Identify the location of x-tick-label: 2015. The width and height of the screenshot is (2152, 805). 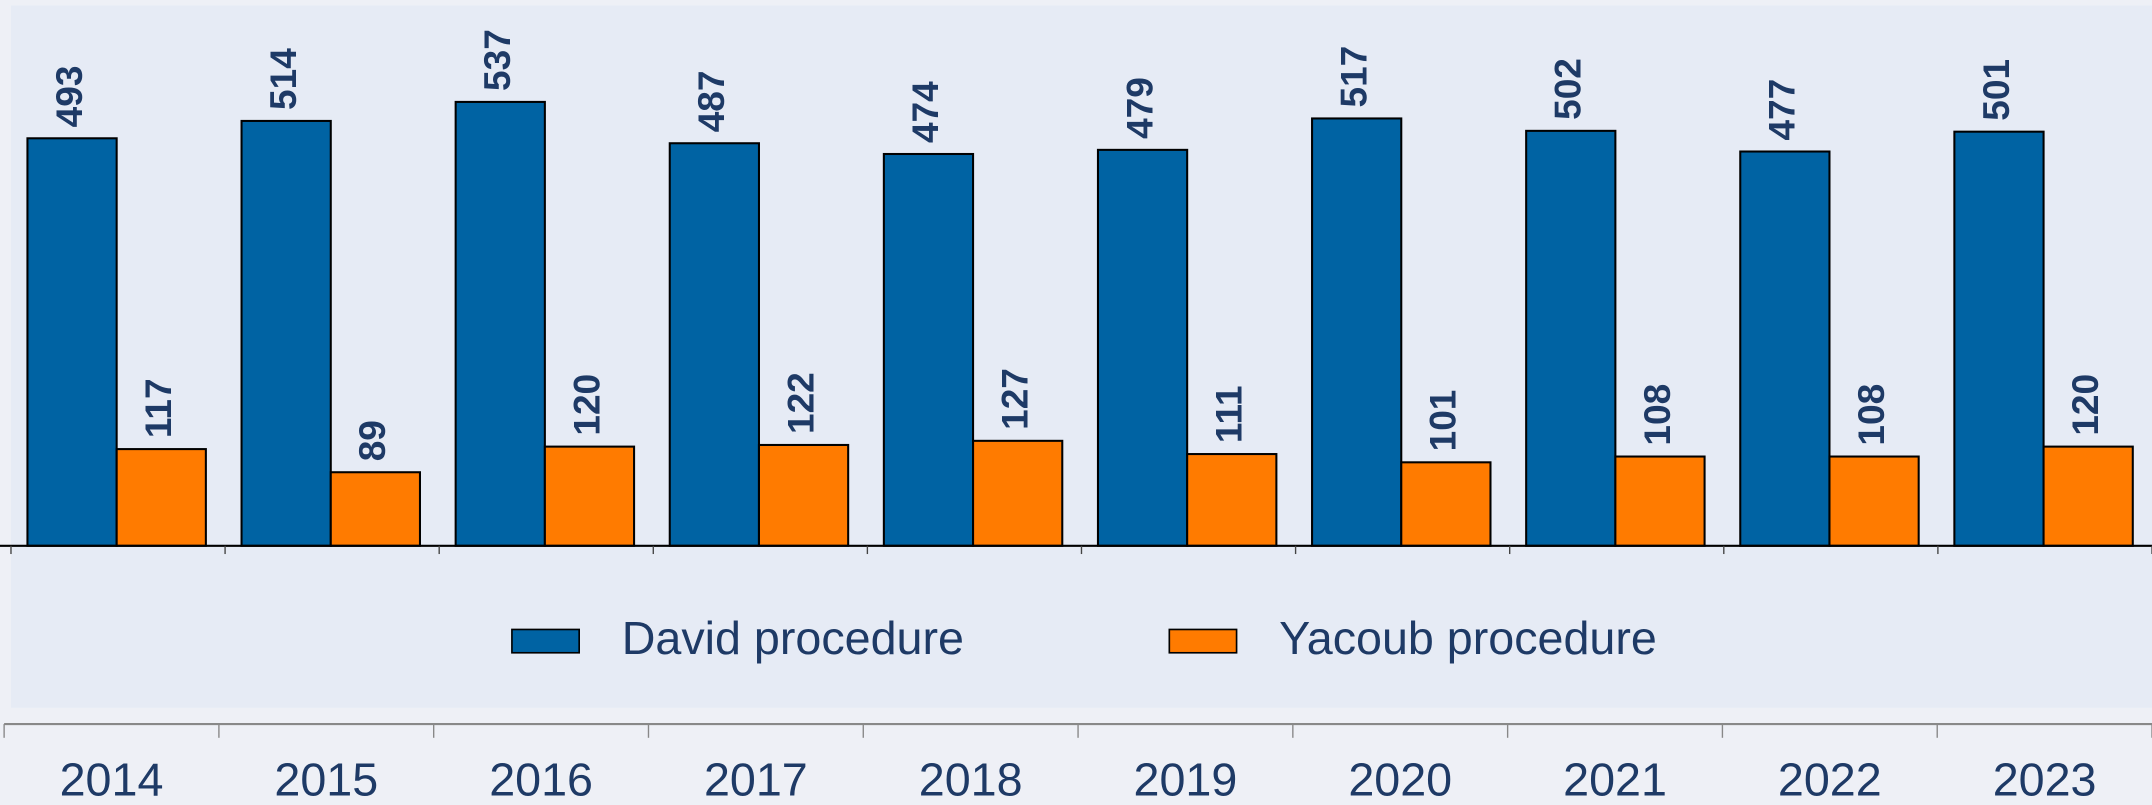
(326, 779).